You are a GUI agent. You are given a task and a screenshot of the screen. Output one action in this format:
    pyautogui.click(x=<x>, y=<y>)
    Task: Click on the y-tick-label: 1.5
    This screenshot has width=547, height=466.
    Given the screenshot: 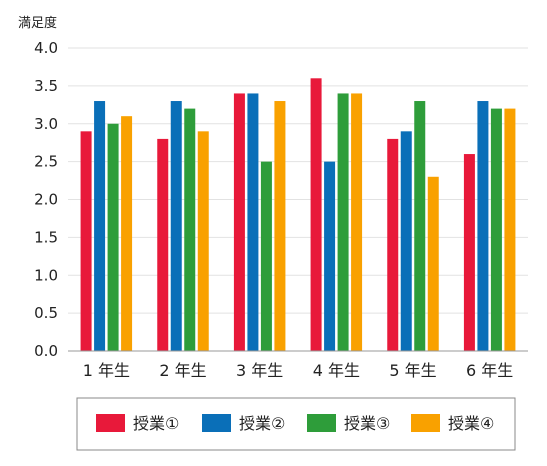 What is the action you would take?
    pyautogui.click(x=46, y=237)
    